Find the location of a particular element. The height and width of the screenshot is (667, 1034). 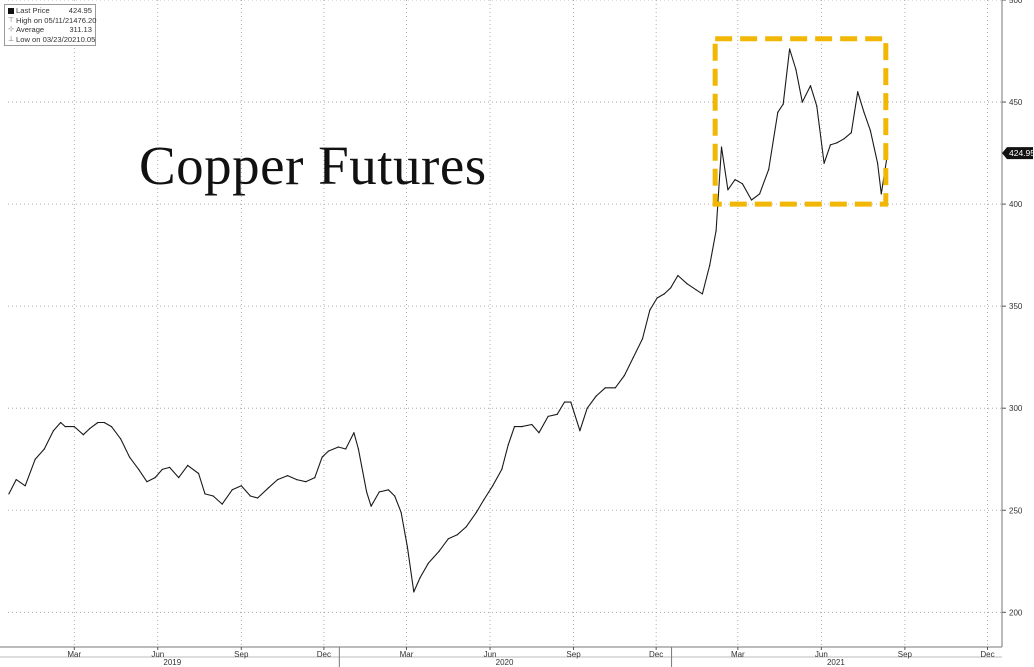

last-price-tag is located at coordinates (1017, 153).